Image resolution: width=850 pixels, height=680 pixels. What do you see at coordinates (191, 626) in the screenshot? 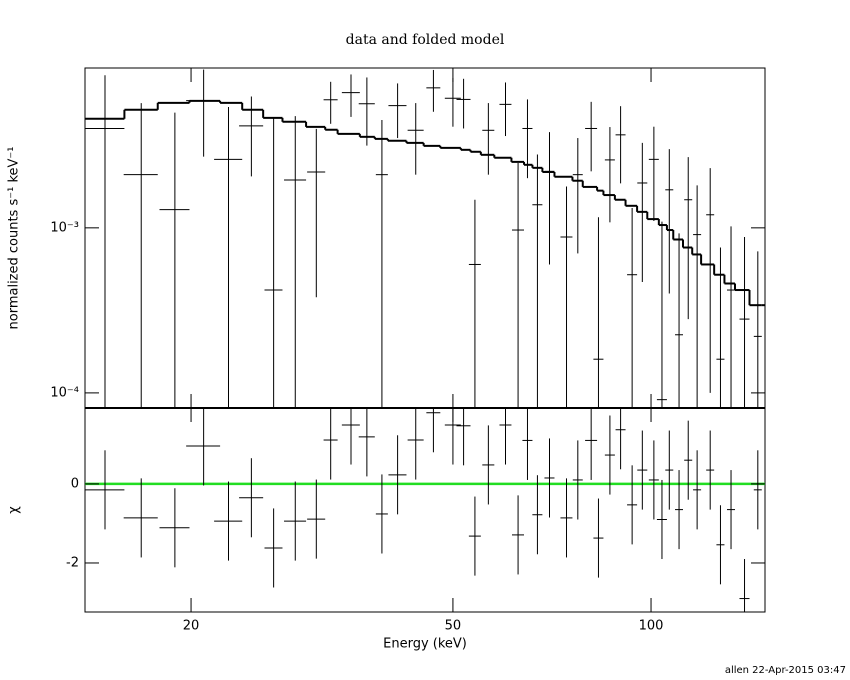
I see `x-tick-label: 20` at bounding box center [191, 626].